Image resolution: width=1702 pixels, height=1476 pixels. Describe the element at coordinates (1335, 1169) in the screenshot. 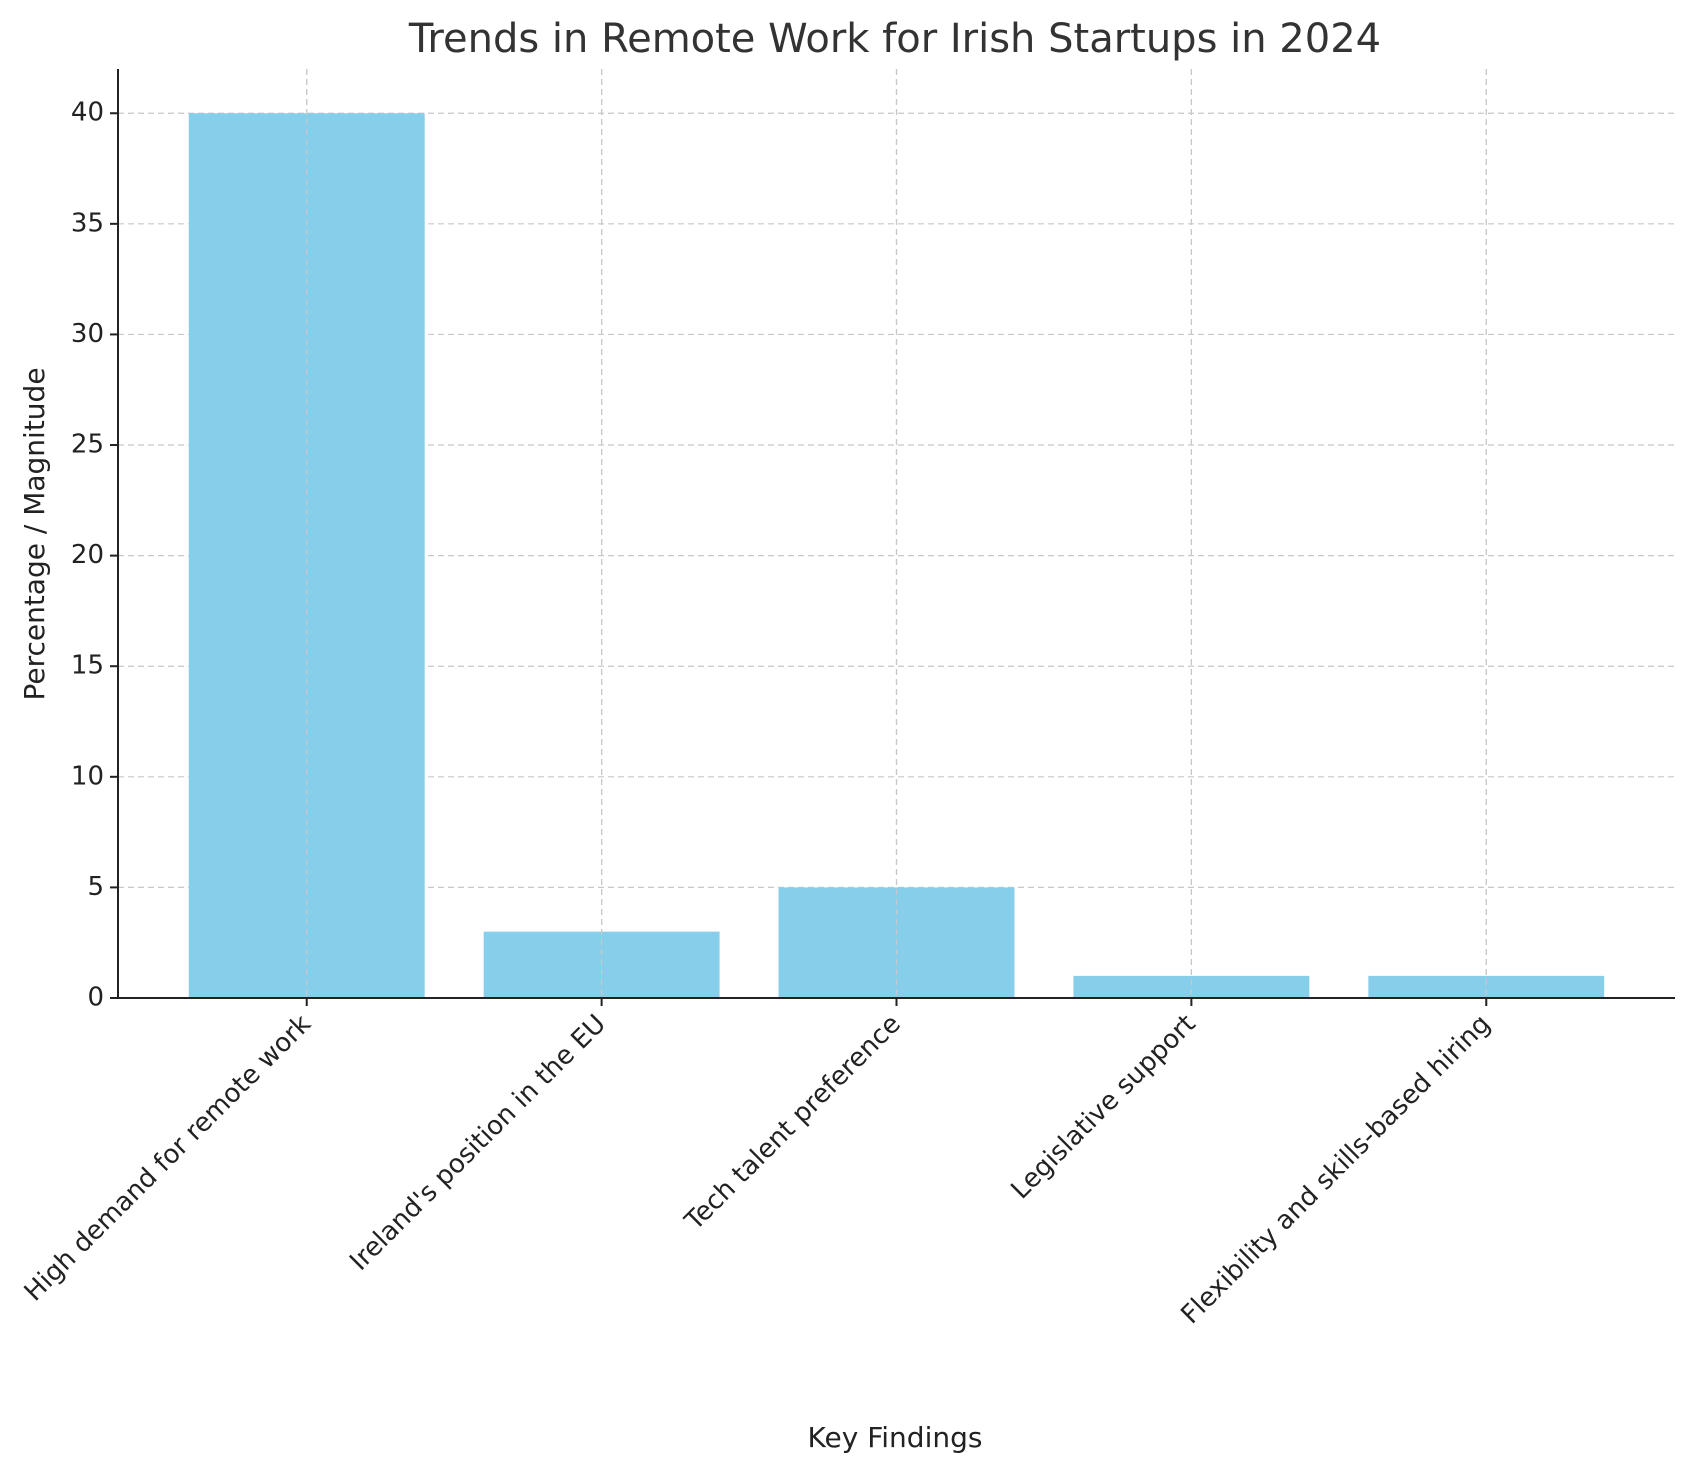

I see `x-tick-label: Flexibility and skills-based hiring` at that location.